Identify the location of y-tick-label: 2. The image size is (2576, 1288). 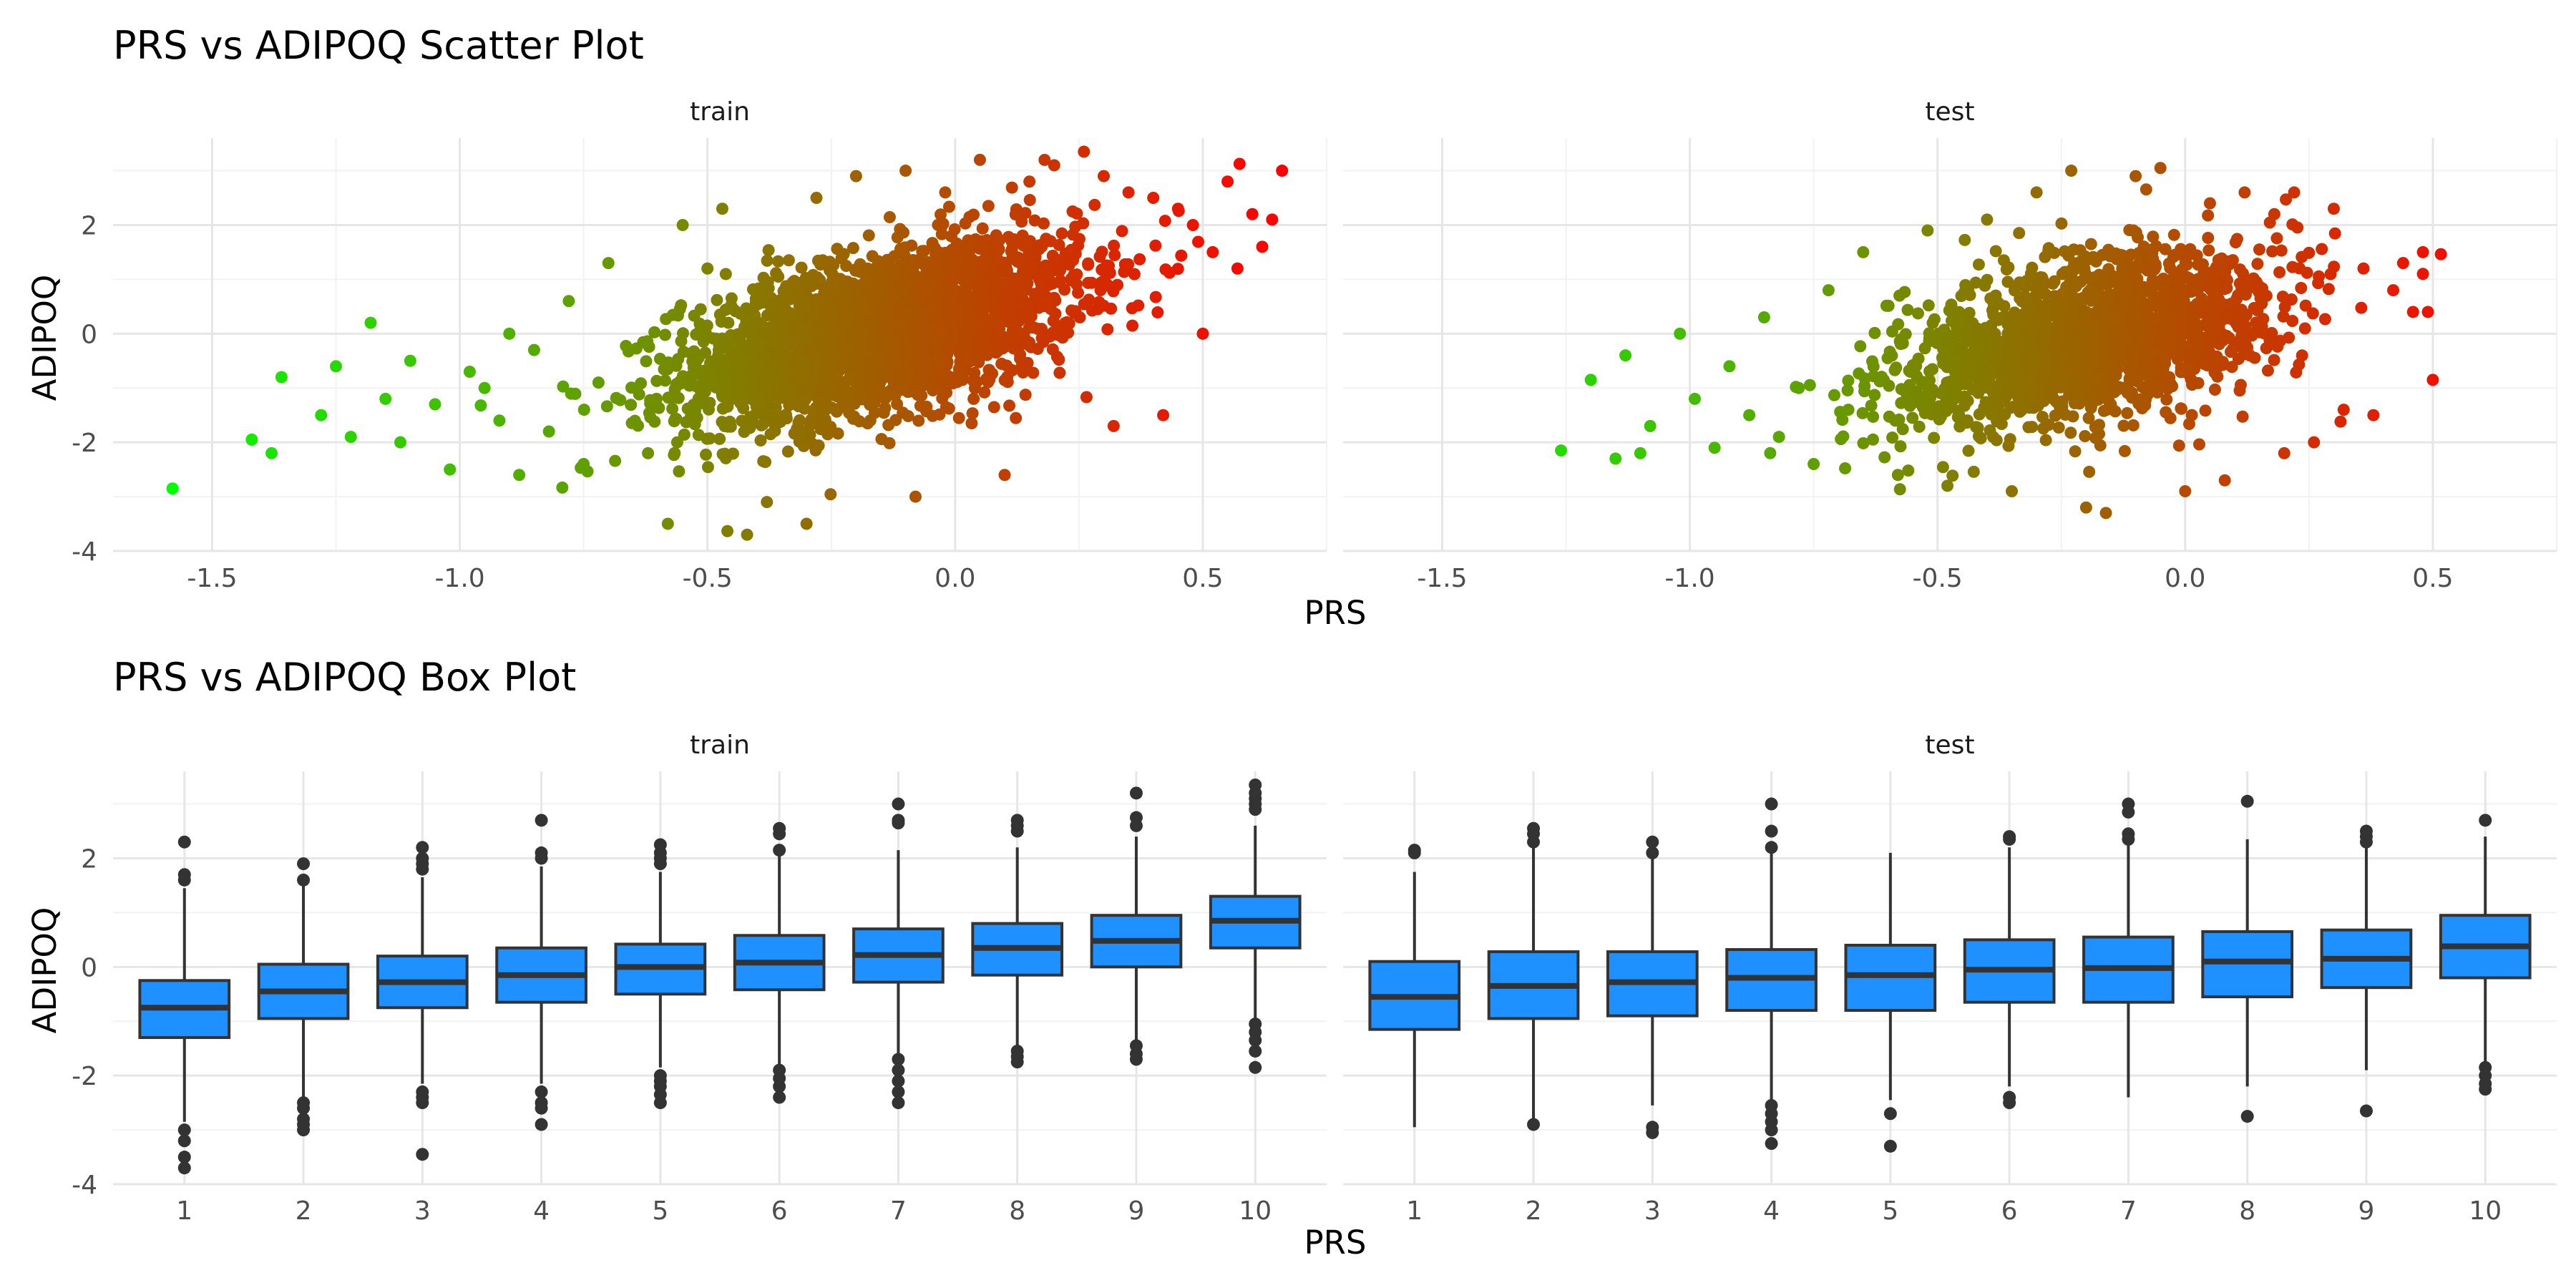
(89, 859).